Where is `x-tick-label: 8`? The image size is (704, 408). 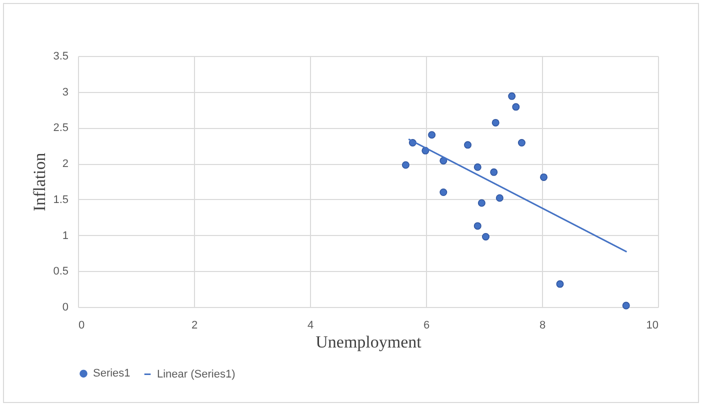
x-tick-label: 8 is located at coordinates (542, 326).